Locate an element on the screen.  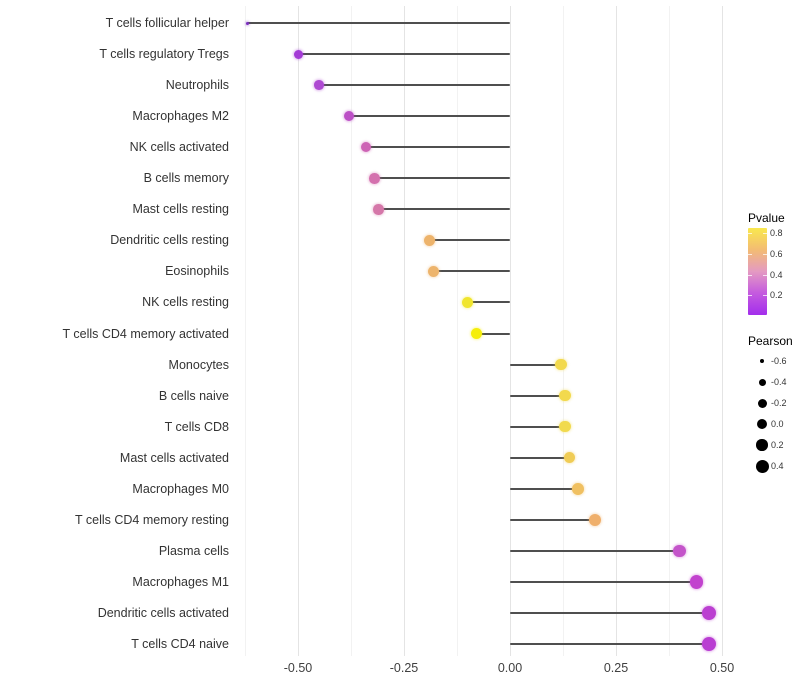
y-axis-label: Macrophages M0 is located at coordinates (180, 488).